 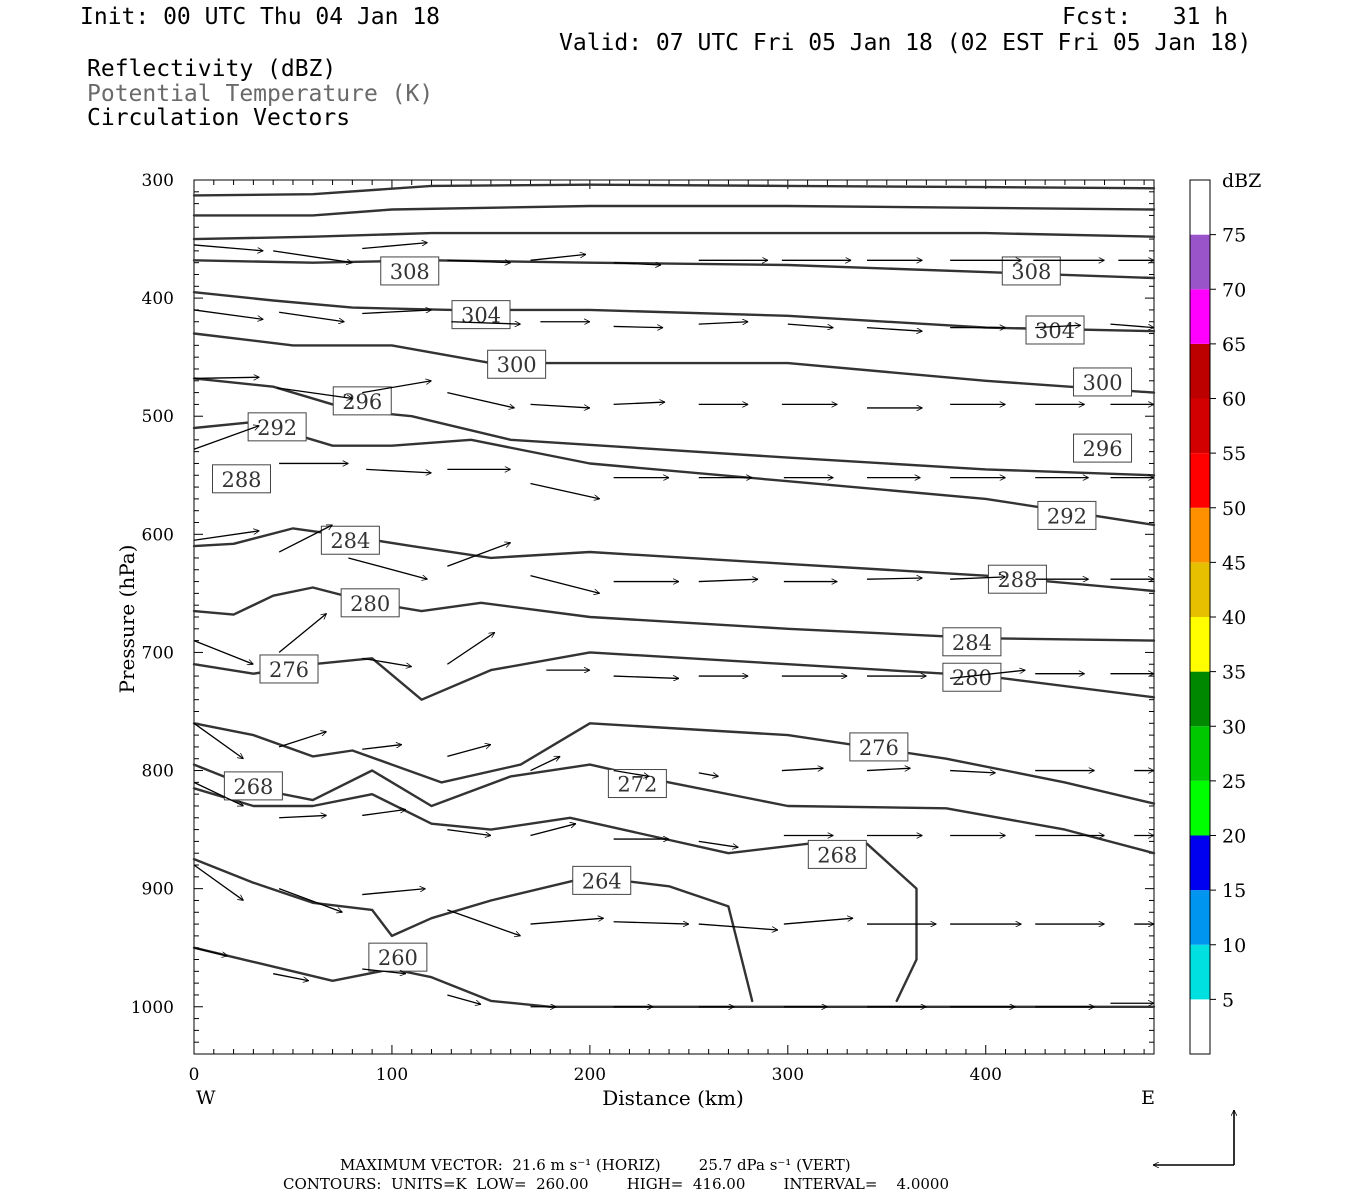 I want to click on colorbar-level-label: 30, so click(x=1234, y=727).